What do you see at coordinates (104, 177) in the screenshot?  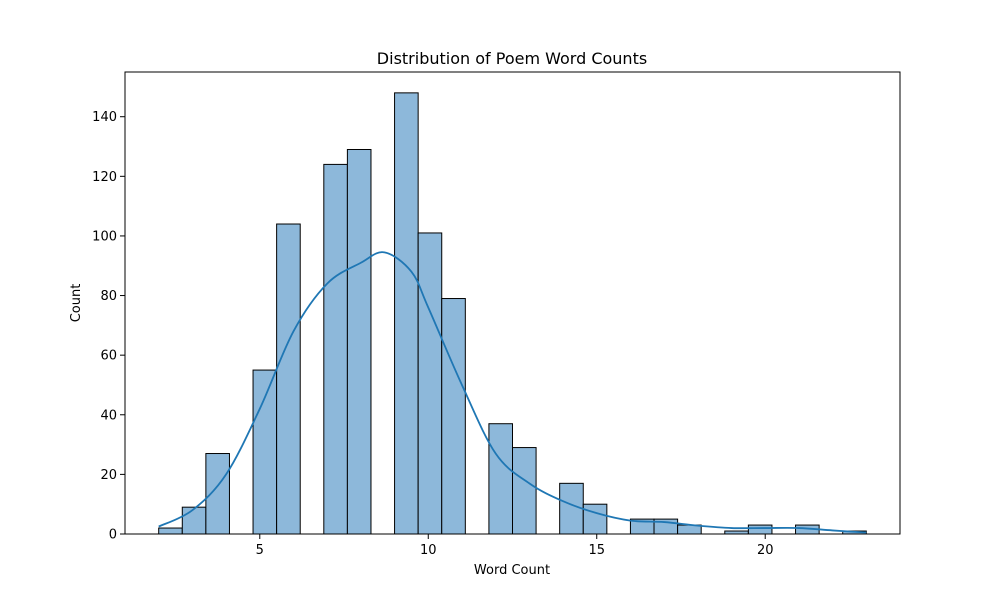 I see `y-tick-label: 120` at bounding box center [104, 177].